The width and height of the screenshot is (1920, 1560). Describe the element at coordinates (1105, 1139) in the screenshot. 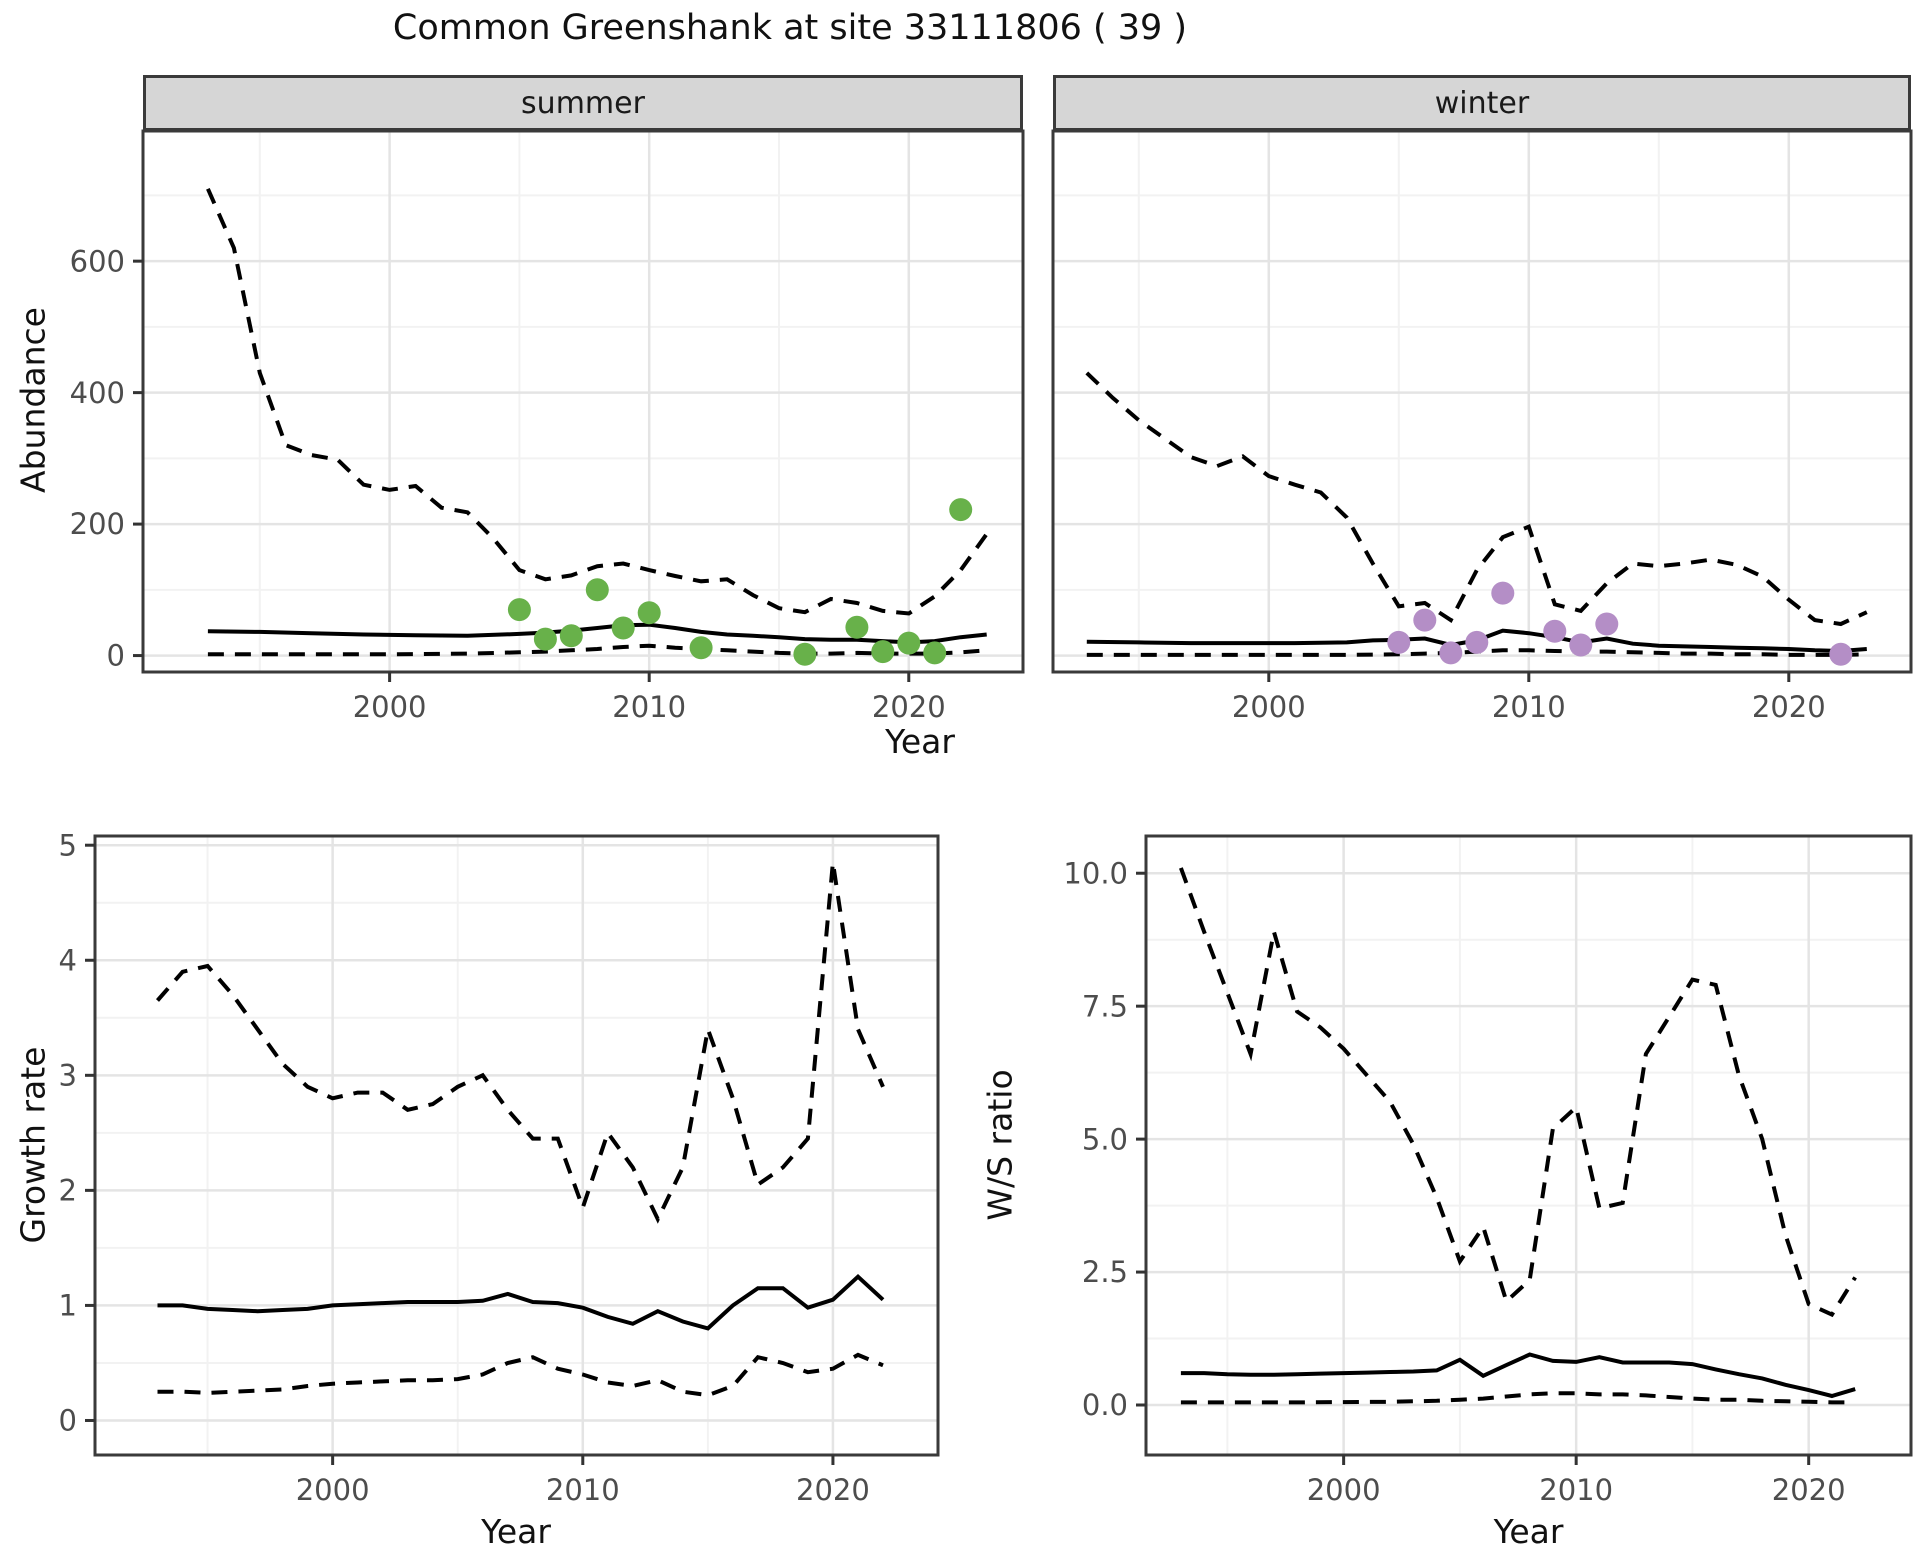

I see `y-tick-label: 5.0` at that location.